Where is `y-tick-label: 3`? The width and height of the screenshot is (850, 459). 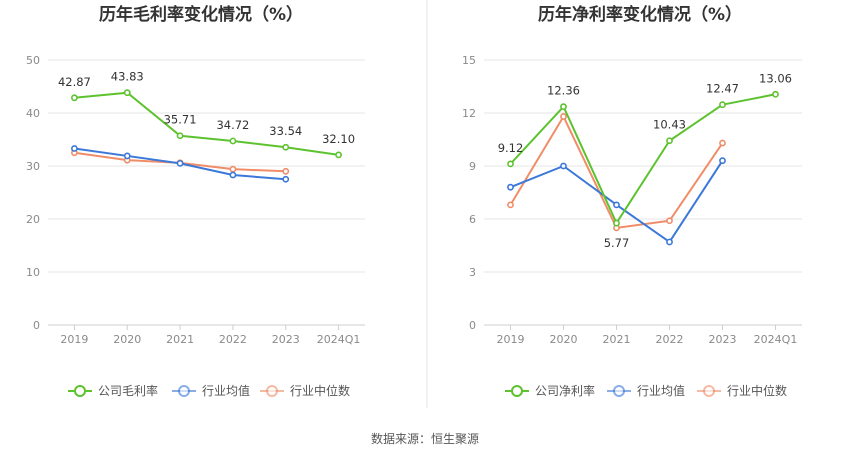
y-tick-label: 3 is located at coordinates (472, 272).